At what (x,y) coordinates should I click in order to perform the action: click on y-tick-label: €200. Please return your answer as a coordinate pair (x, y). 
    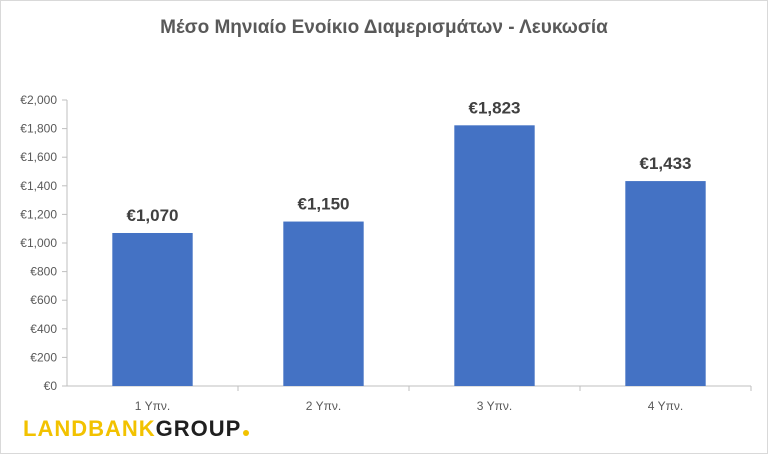
    Looking at the image, I should click on (43, 357).